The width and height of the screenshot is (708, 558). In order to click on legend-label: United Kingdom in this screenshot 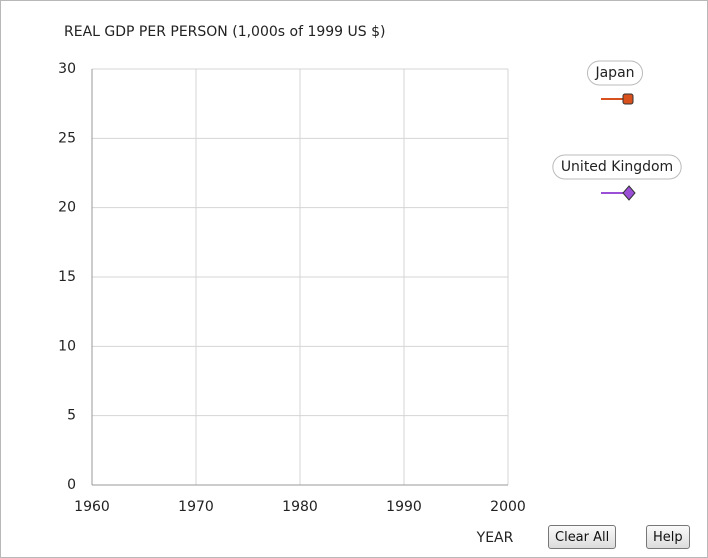, I will do `click(617, 167)`.